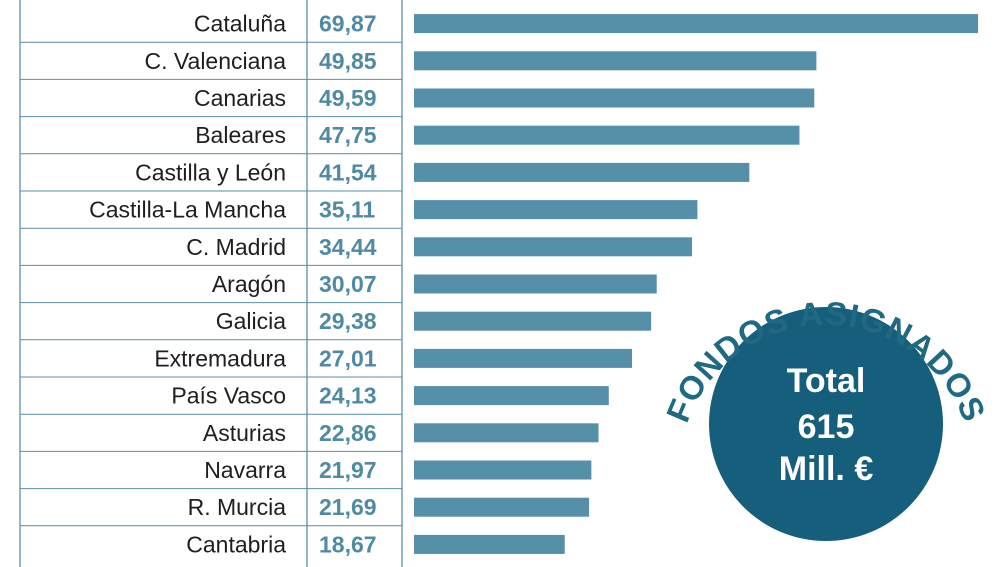  What do you see at coordinates (348, 24) in the screenshot?
I see `row-value-label: 69,87` at bounding box center [348, 24].